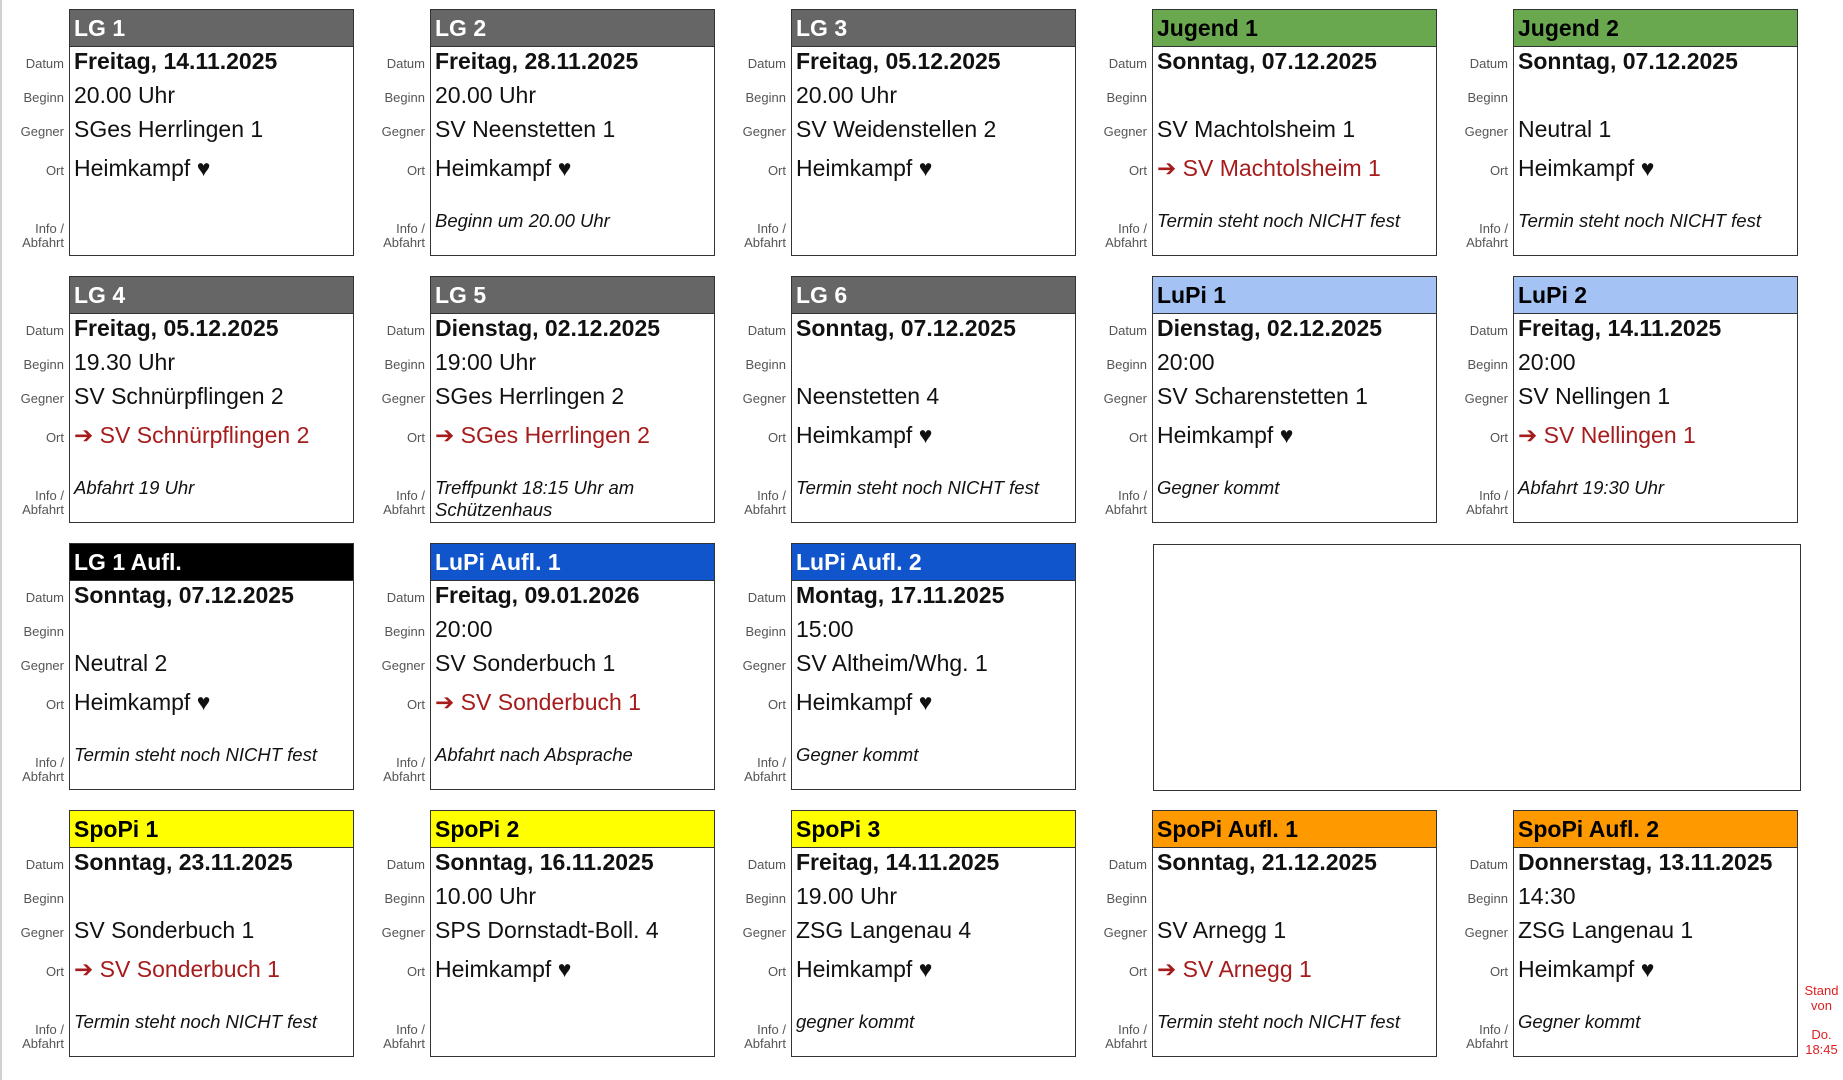 The height and width of the screenshot is (1080, 1843). What do you see at coordinates (933, 829) in the screenshot?
I see `team-header: SpoPi 3` at bounding box center [933, 829].